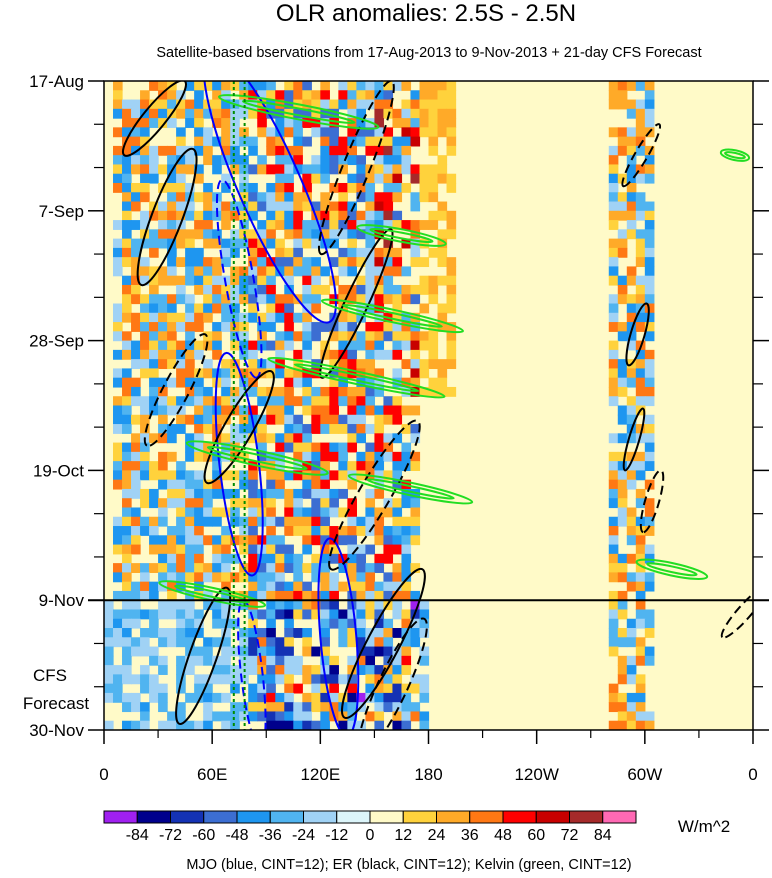 This screenshot has height=878, width=772. I want to click on colorbar-swatch, so click(386, 817).